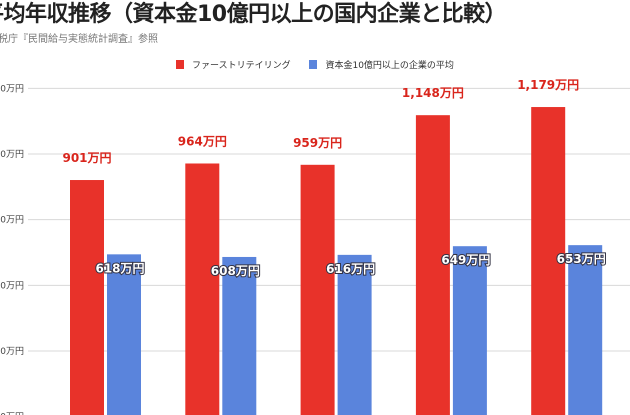 This screenshot has width=630, height=415. I want to click on legend-swatch-blue, so click(313, 64).